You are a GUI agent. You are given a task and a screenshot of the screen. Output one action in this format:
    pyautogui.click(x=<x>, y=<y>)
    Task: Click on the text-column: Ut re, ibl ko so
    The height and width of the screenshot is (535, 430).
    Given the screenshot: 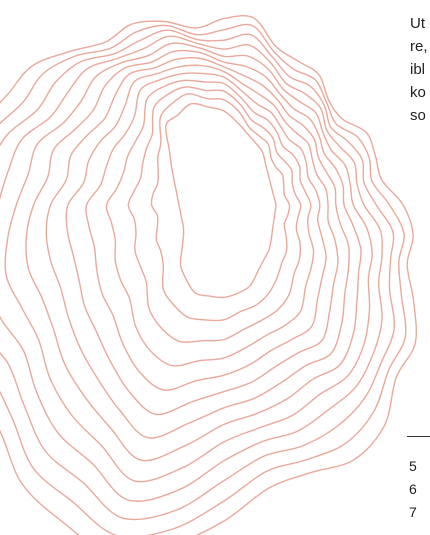 What is the action you would take?
    pyautogui.click(x=420, y=69)
    